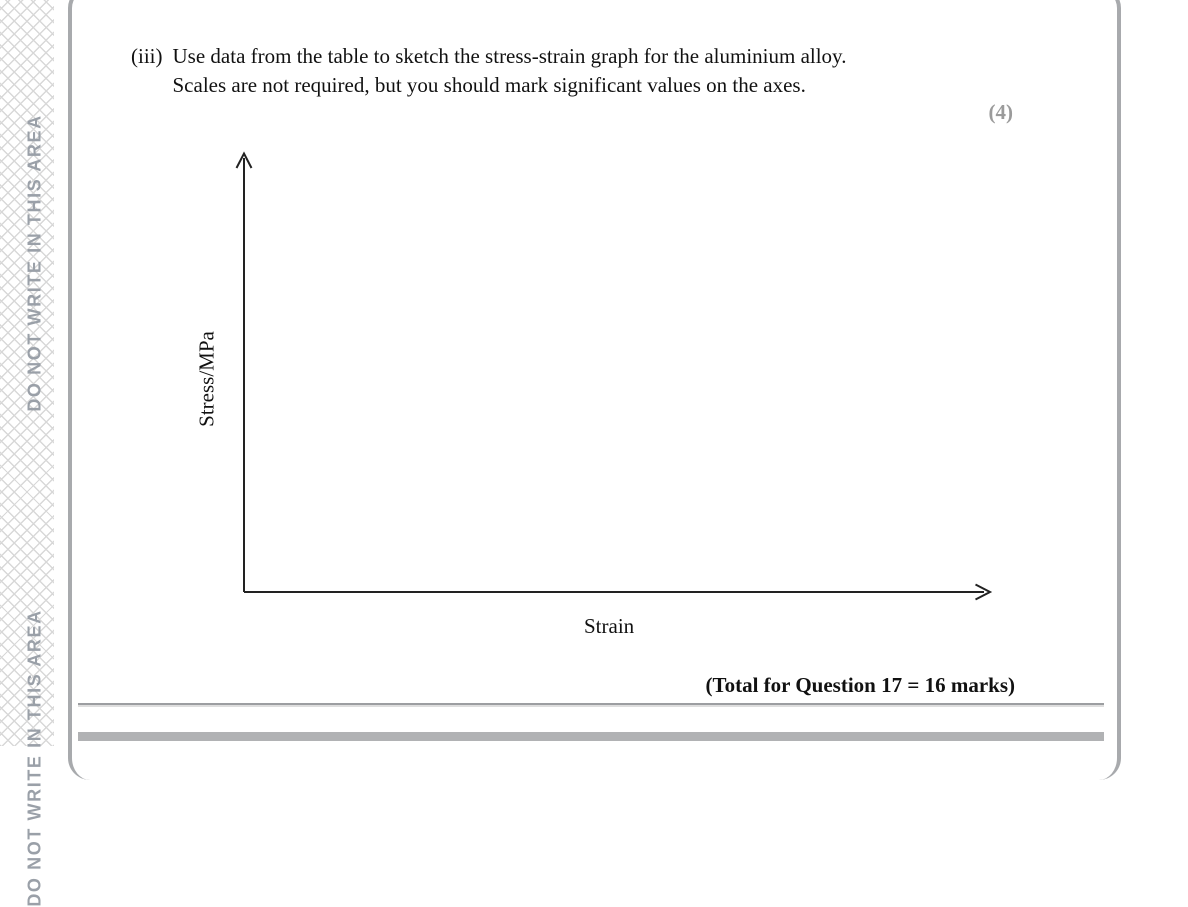 This screenshot has height=907, width=1188. I want to click on x-axis-label: Strain, so click(609, 626).